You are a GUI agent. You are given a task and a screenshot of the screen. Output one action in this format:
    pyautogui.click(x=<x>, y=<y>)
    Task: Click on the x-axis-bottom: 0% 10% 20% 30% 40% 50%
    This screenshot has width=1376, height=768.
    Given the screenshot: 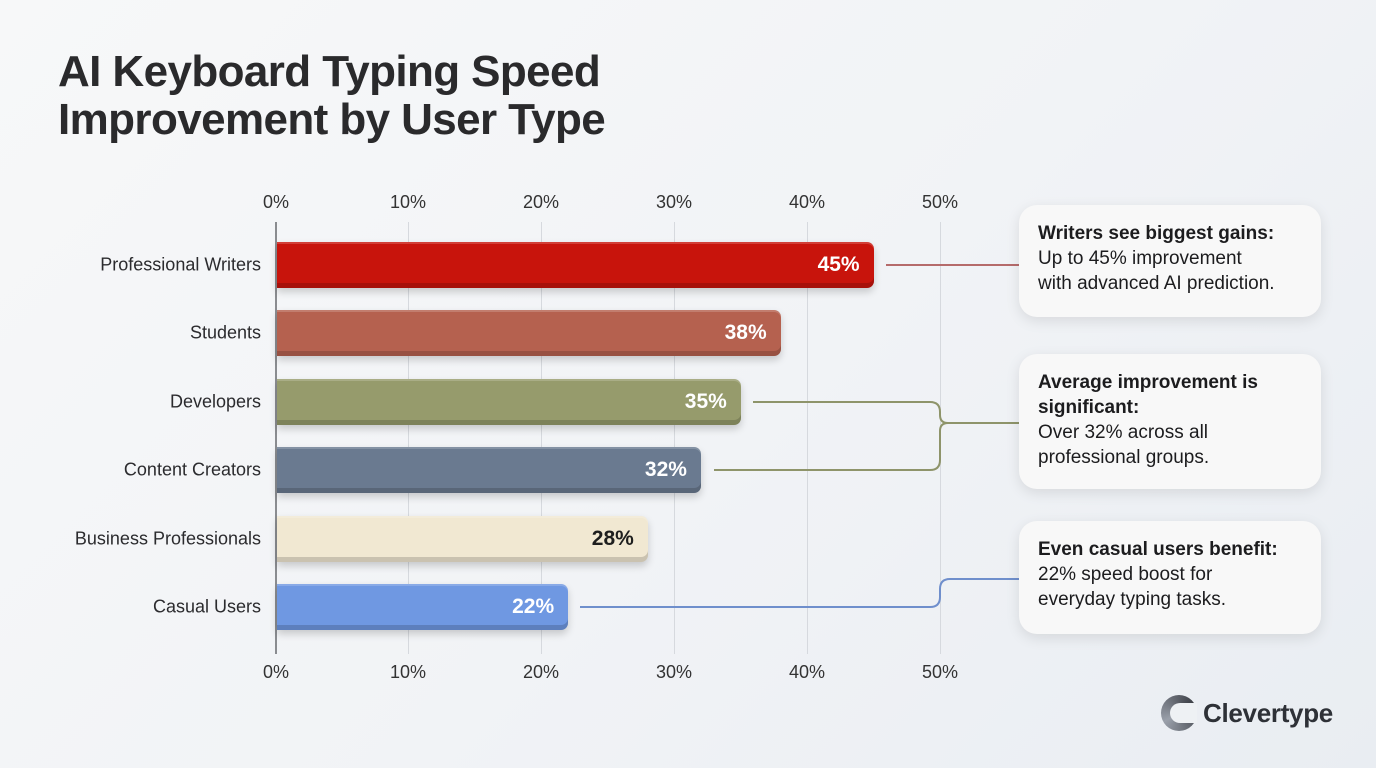 What is the action you would take?
    pyautogui.click(x=500, y=674)
    